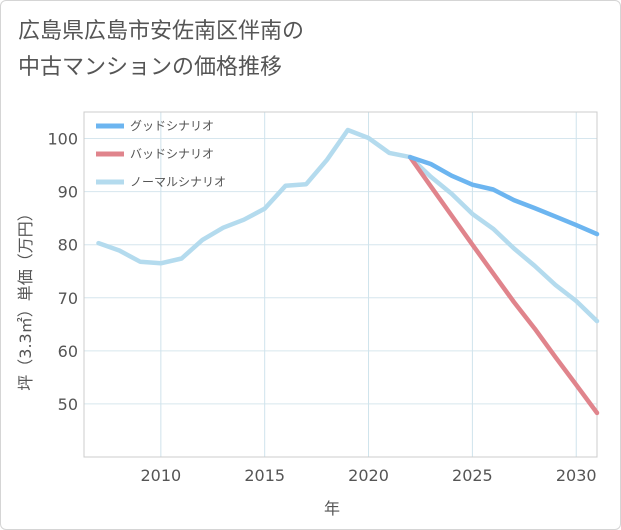 The image size is (621, 530). I want to click on y-axis-title: 坪（3.3㎡）単価（万円）, so click(25, 297).